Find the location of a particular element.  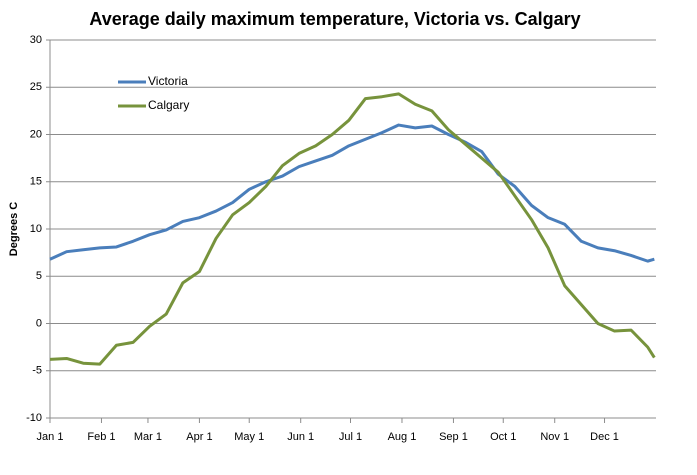

x-tick-label: Sep 1 is located at coordinates (453, 437).